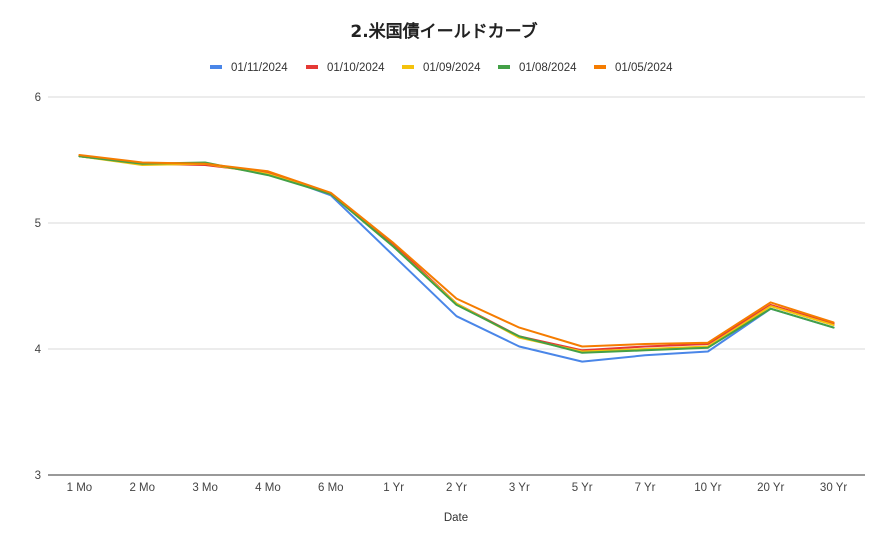  What do you see at coordinates (452, 68) in the screenshot?
I see `legend-label: 01/09/2024` at bounding box center [452, 68].